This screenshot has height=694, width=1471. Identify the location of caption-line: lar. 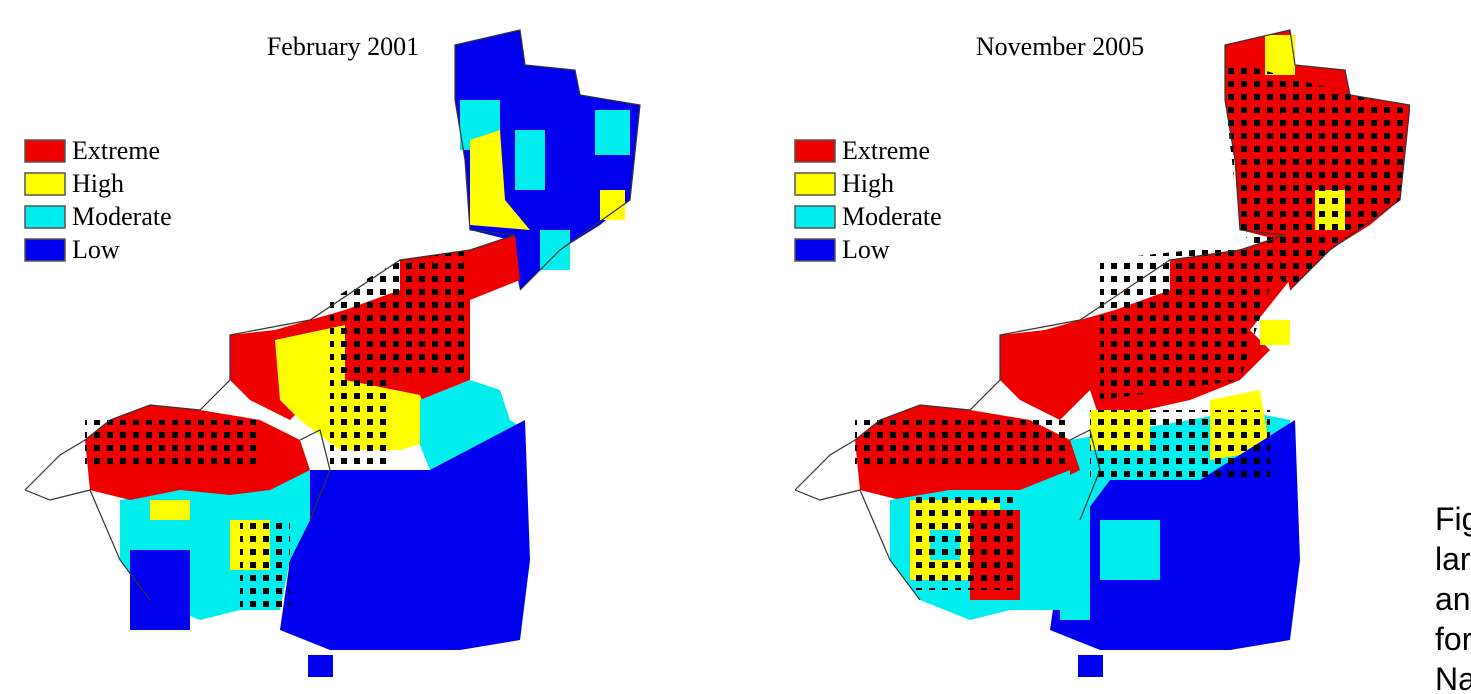
(1453, 559).